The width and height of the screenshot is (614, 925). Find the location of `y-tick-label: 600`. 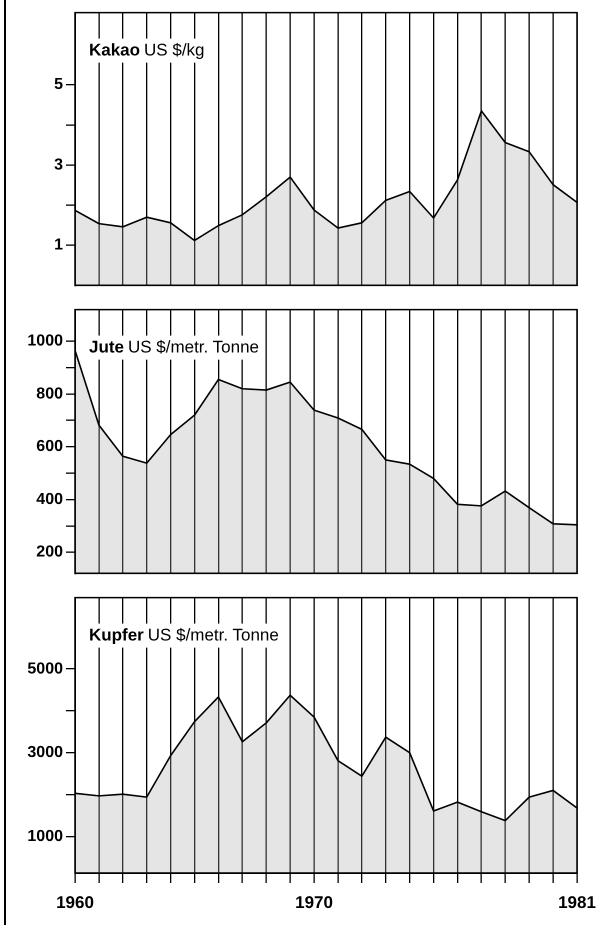

y-tick-label: 600 is located at coordinates (50, 447).